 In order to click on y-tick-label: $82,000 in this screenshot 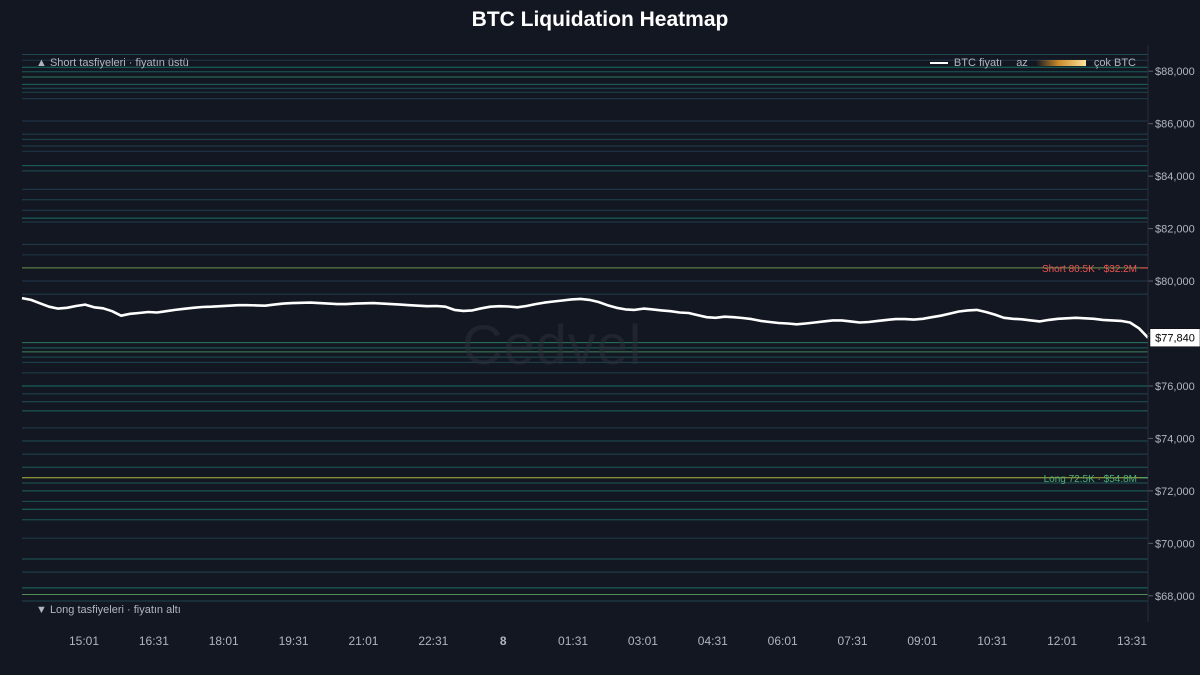, I will do `click(1175, 230)`.